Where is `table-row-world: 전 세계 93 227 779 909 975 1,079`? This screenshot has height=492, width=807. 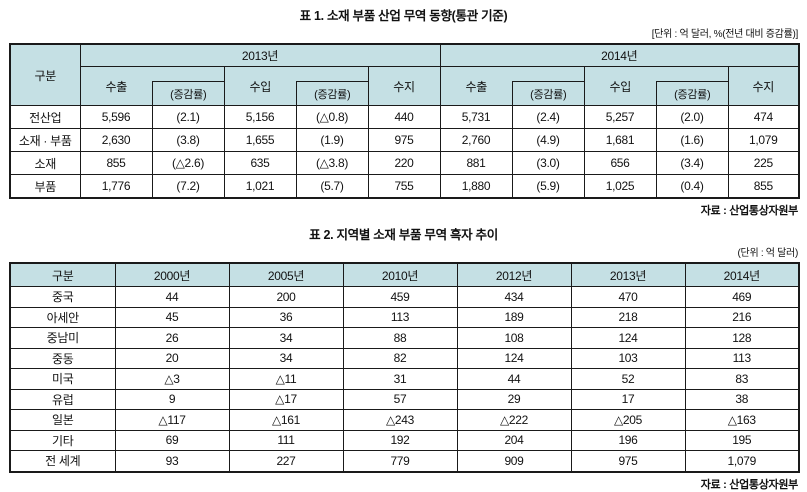 table-row-world: 전 세계 93 227 779 909 975 1,079 is located at coordinates (404, 461).